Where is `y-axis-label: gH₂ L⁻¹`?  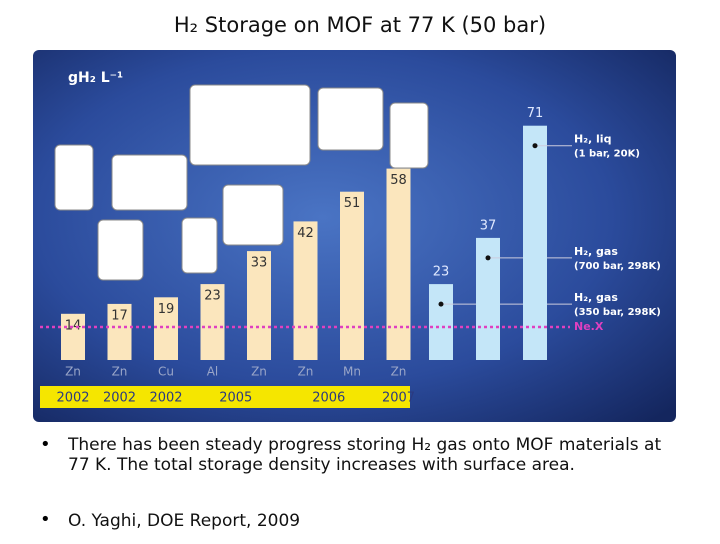 y-axis-label: gH₂ L⁻¹ is located at coordinates (95, 78).